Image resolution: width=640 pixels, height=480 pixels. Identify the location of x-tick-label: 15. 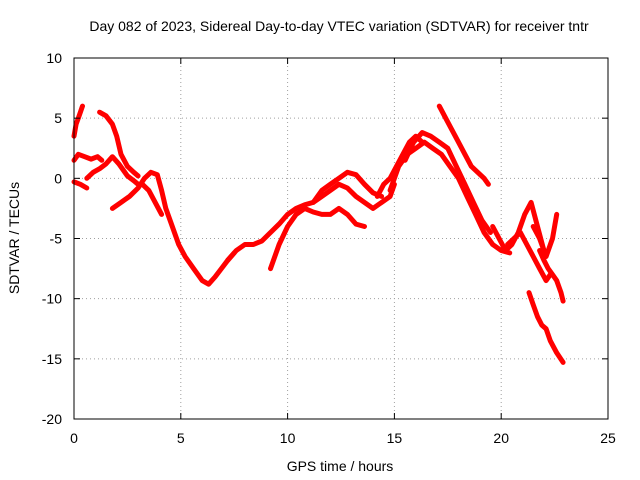
(395, 438).